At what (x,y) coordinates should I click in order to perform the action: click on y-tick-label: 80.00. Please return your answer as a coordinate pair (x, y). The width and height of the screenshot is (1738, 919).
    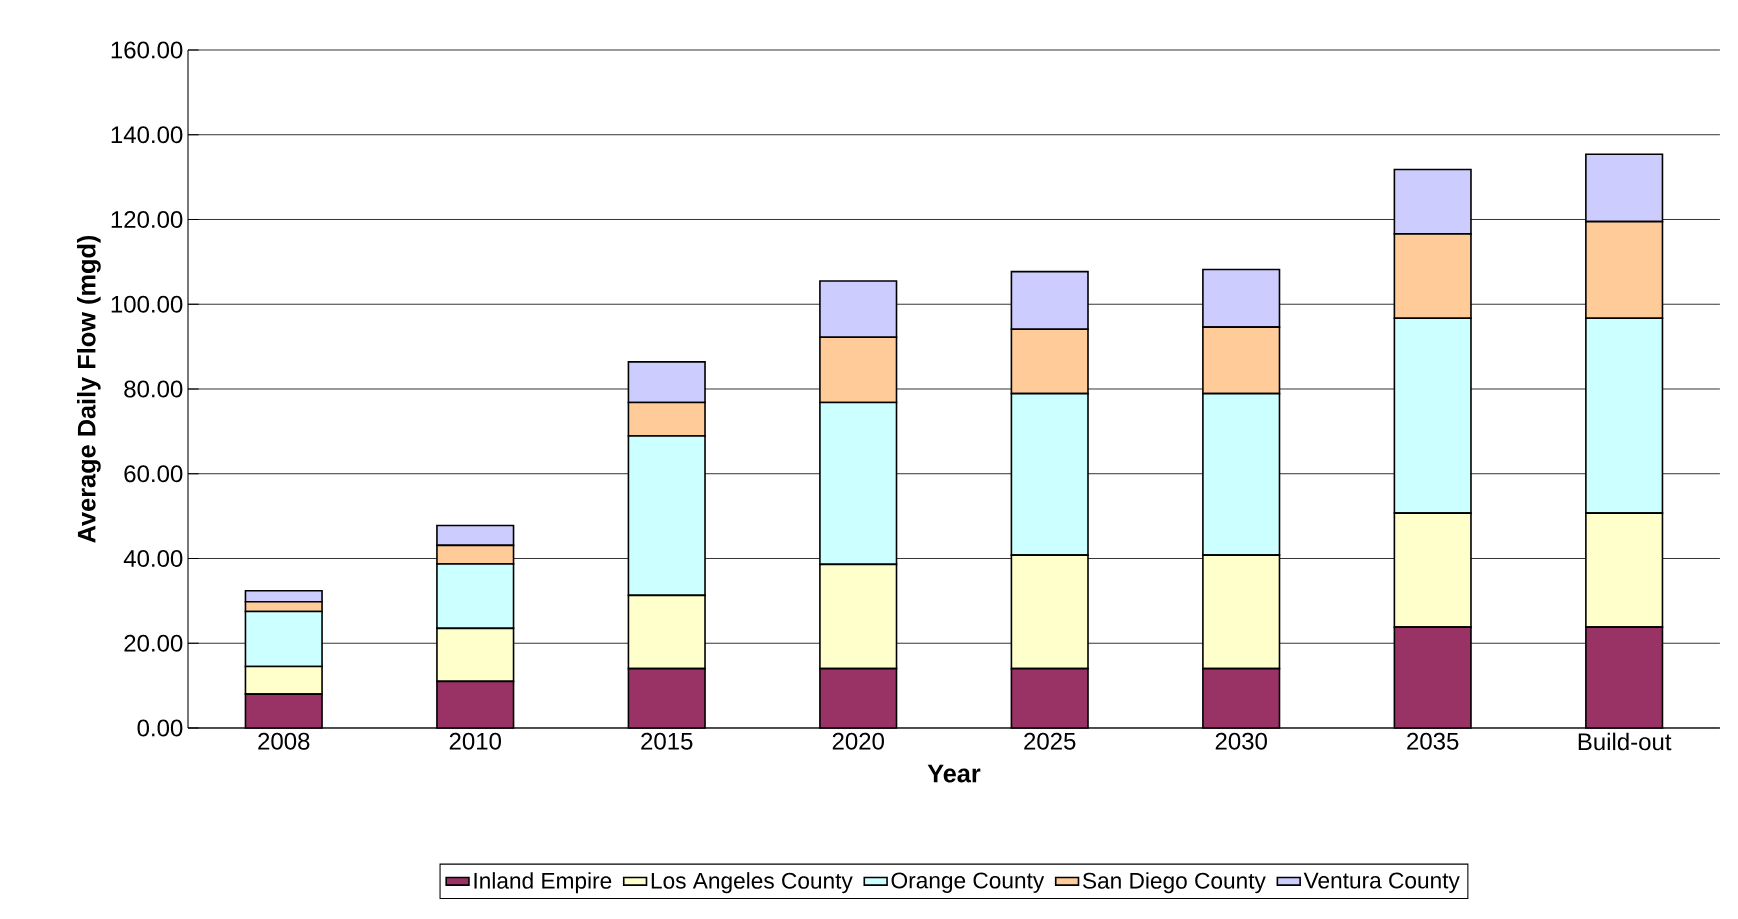
    Looking at the image, I should click on (153, 389).